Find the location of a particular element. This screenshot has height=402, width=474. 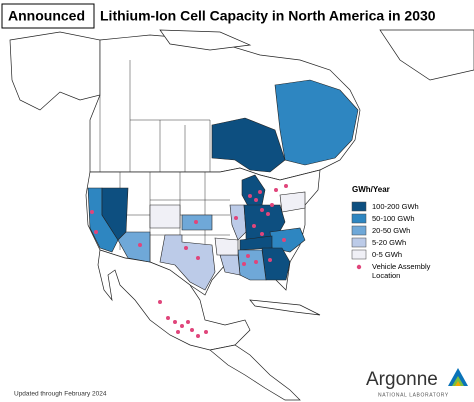

texas is located at coordinates (187, 262).